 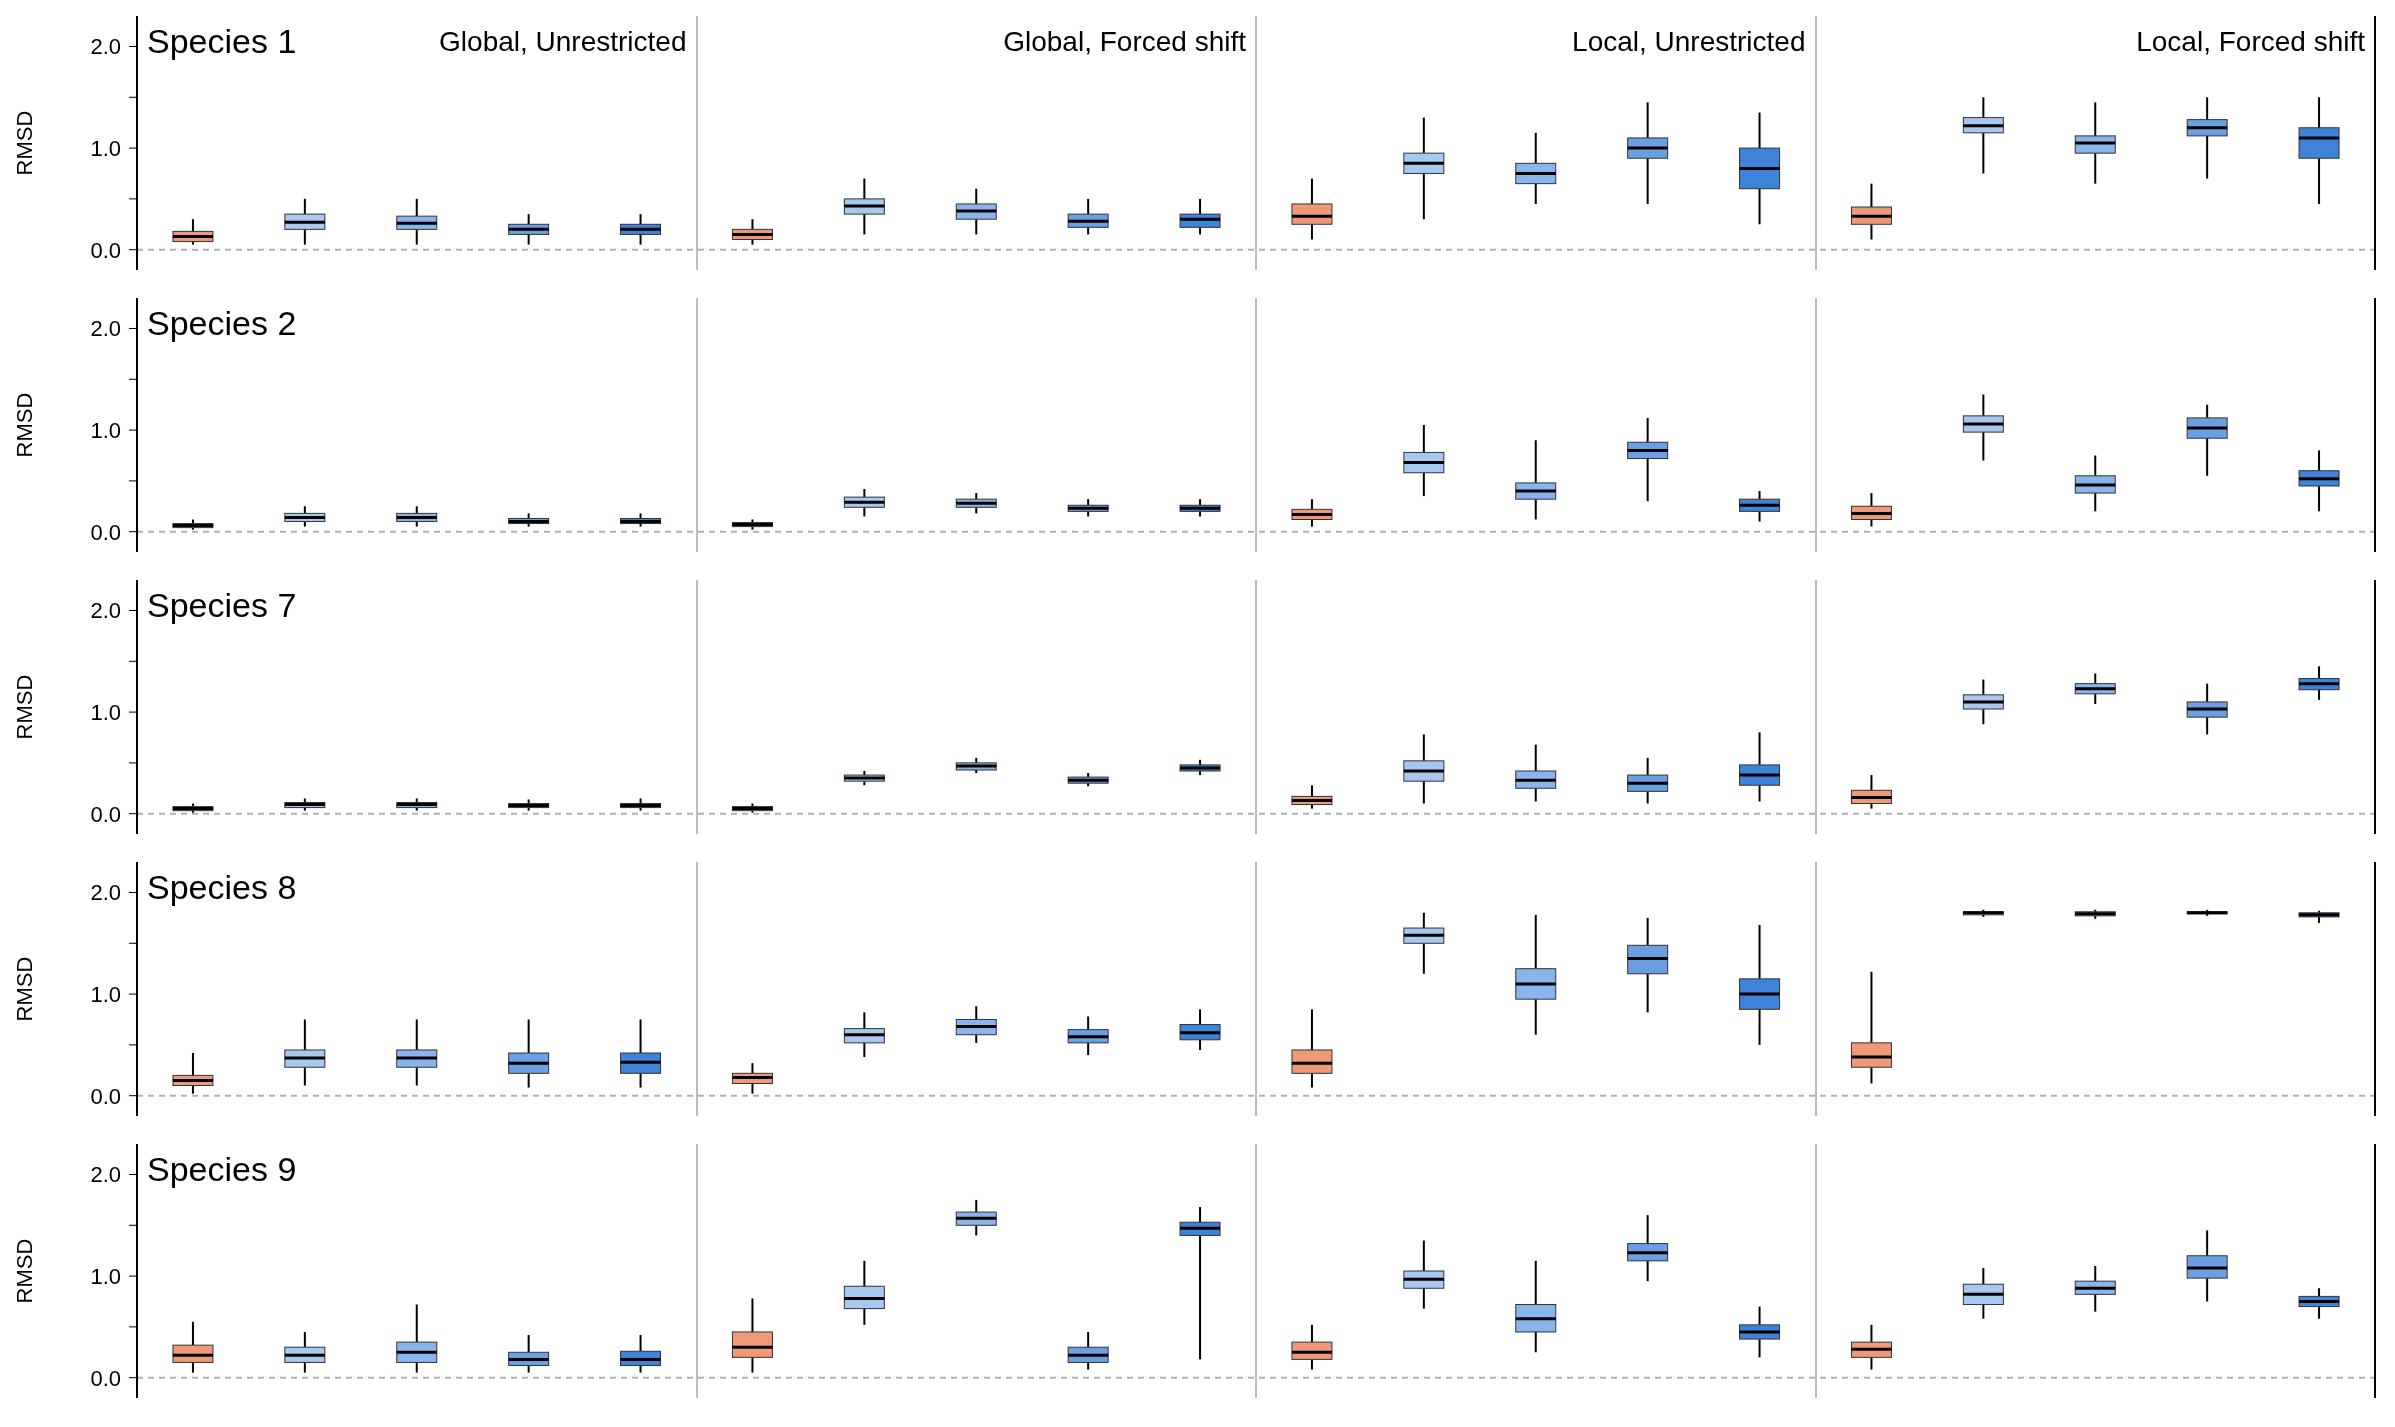 What do you see at coordinates (563, 42) in the screenshot?
I see `annotation: Global, Unrestricted` at bounding box center [563, 42].